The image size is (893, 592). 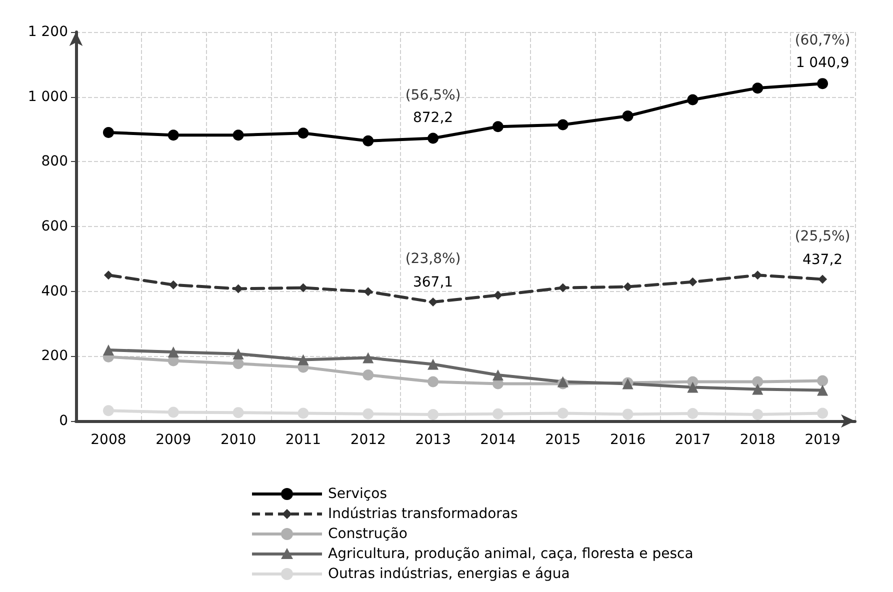 I want to click on x-tick-label: 2008, so click(x=108, y=440).